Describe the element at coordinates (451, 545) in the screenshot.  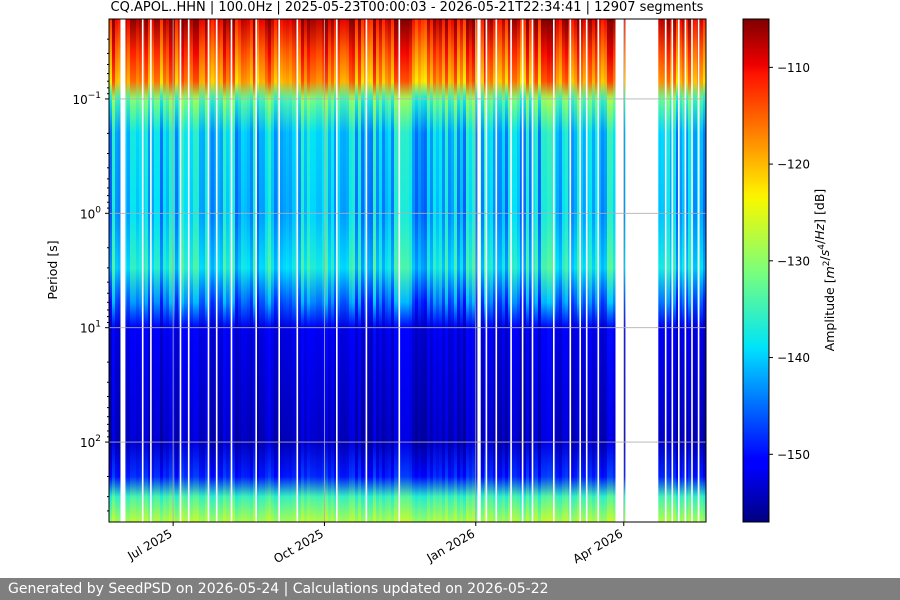
I see `x-tick-label: Jan 2026` at that location.